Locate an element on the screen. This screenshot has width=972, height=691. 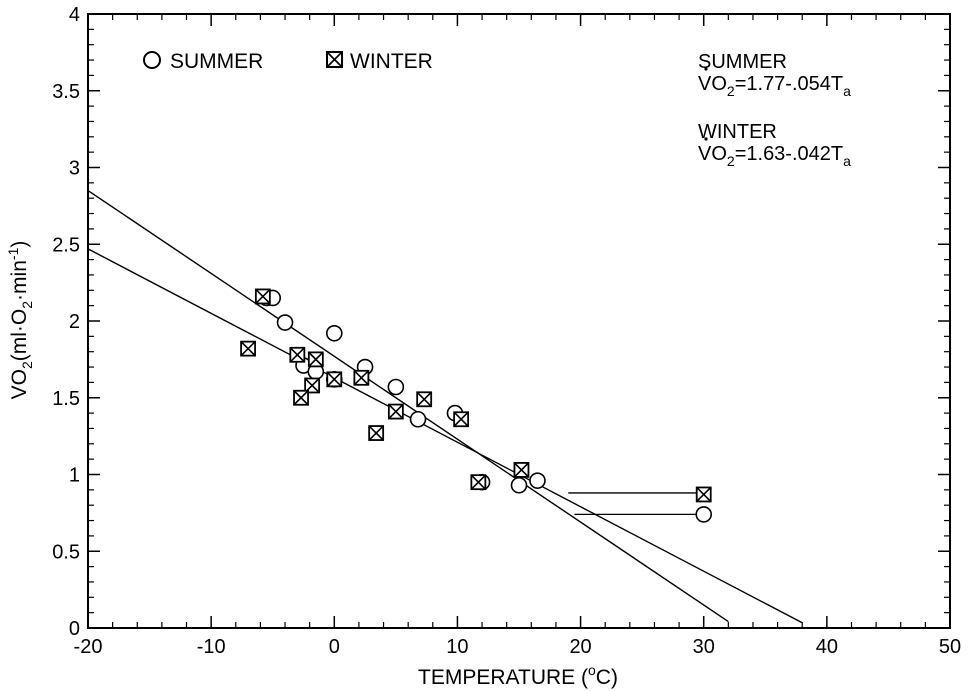
y-axis-label: VO2(ml·O2·min-1) is located at coordinates (20, 320).